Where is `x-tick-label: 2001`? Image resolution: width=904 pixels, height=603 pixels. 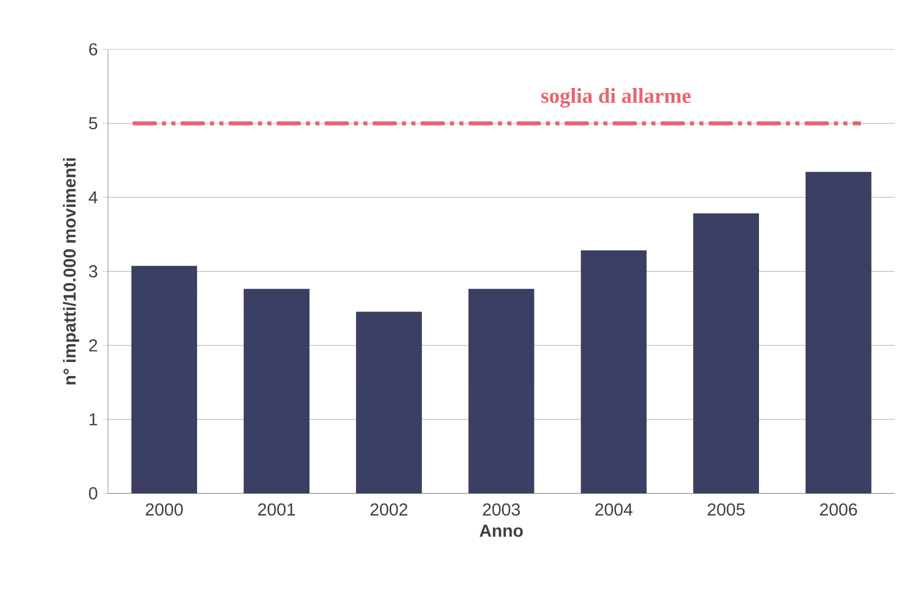 x-tick-label: 2001 is located at coordinates (277, 510).